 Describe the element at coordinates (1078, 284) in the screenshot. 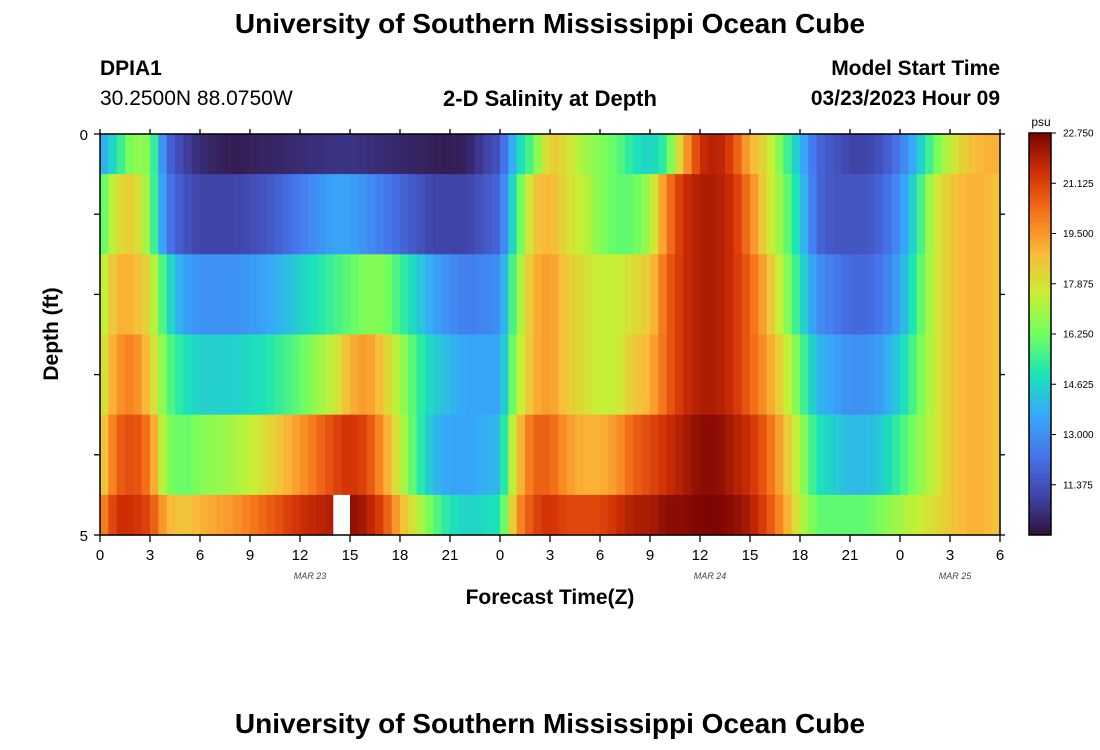

I see `colorbar-label: 17.875` at that location.